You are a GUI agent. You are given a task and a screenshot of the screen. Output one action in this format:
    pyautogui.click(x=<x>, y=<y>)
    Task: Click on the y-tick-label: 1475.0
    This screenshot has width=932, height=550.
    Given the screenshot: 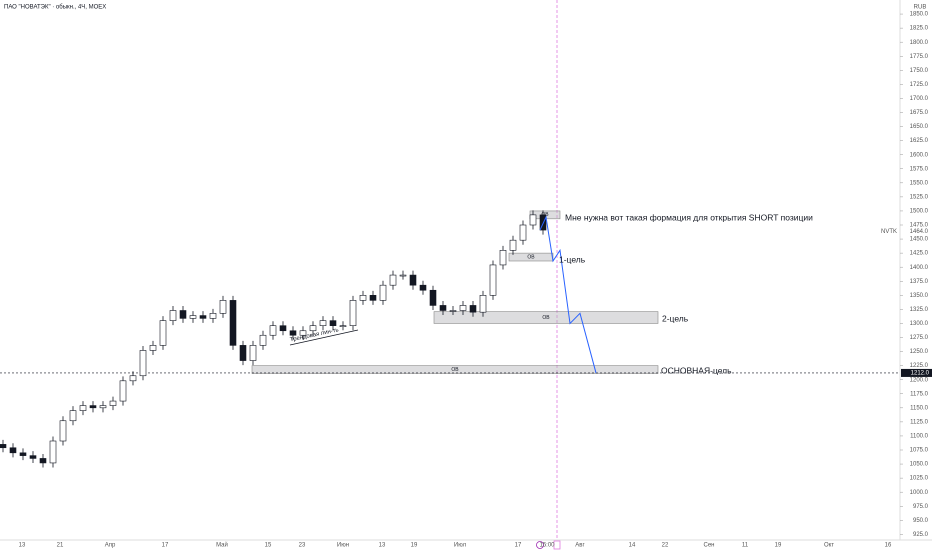 What is the action you would take?
    pyautogui.click(x=919, y=226)
    